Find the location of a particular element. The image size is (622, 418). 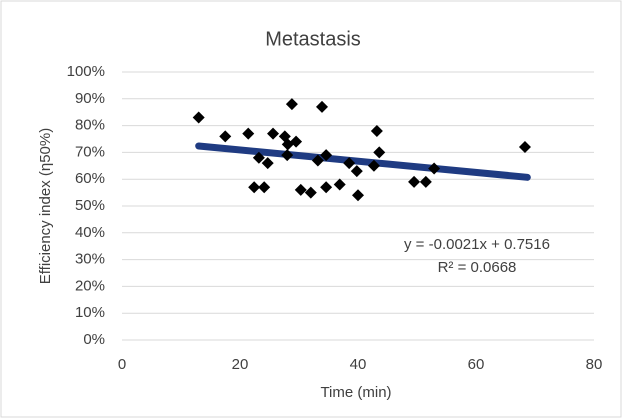

y-tick-label: 70% is located at coordinates (90, 151).